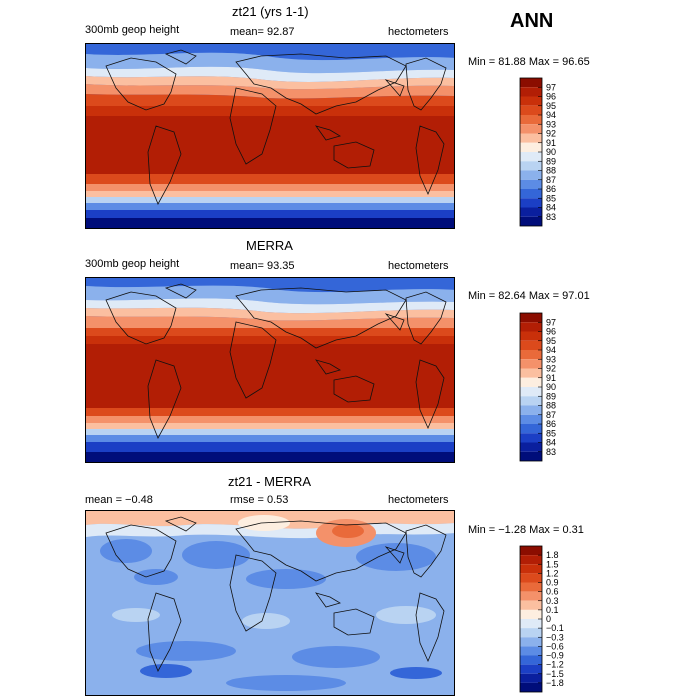  I want to click on season-label: ANN, so click(532, 21).